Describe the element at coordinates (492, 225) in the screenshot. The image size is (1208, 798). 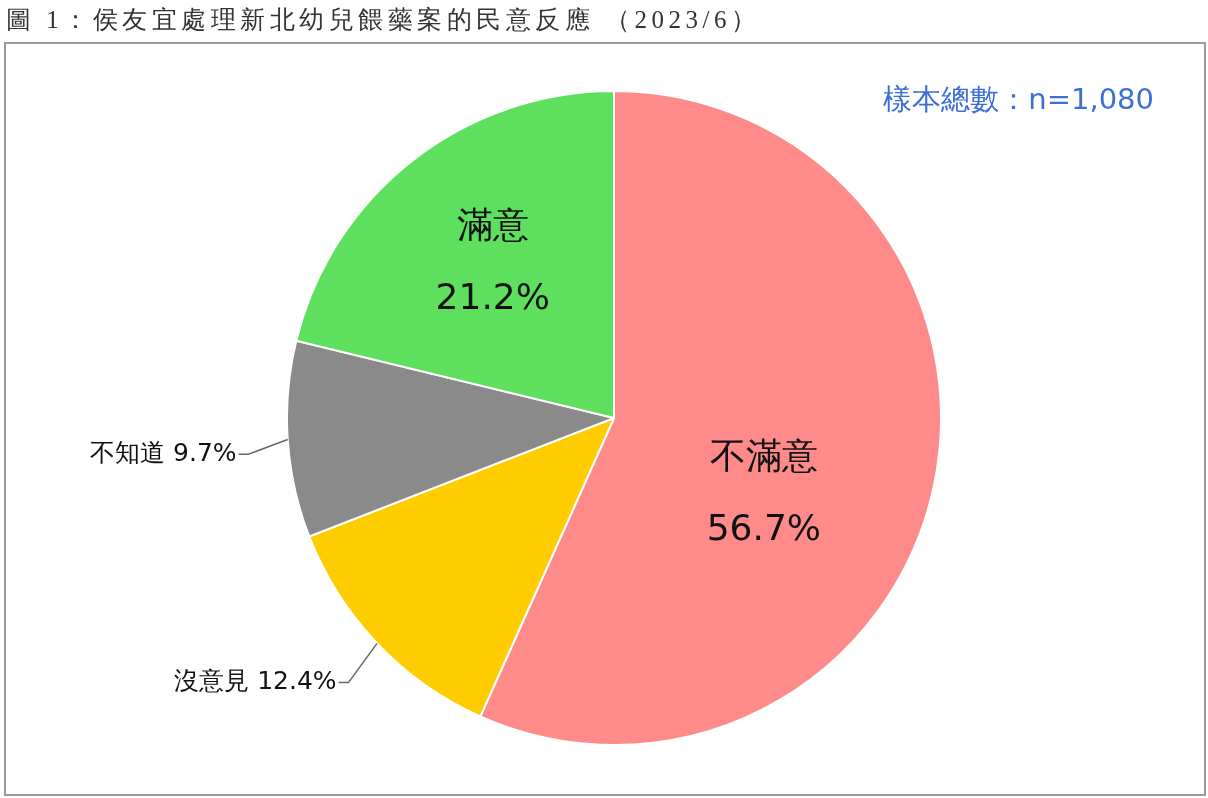
I see `slice-label: 滿意` at that location.